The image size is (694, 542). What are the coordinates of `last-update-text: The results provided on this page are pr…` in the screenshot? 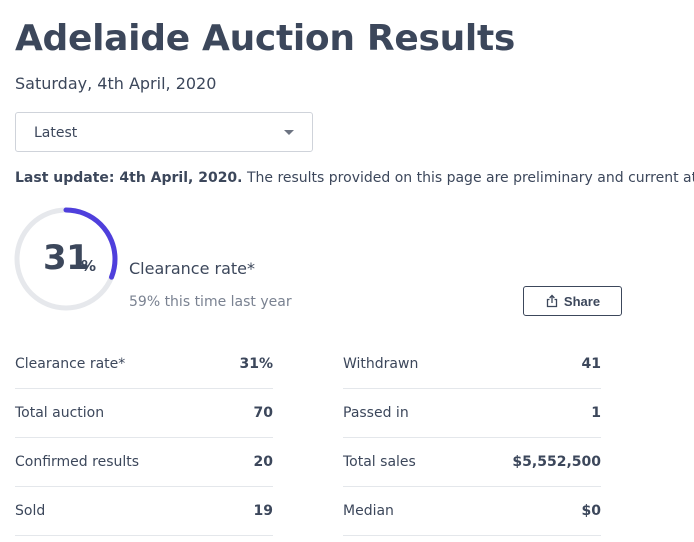 It's located at (470, 178).